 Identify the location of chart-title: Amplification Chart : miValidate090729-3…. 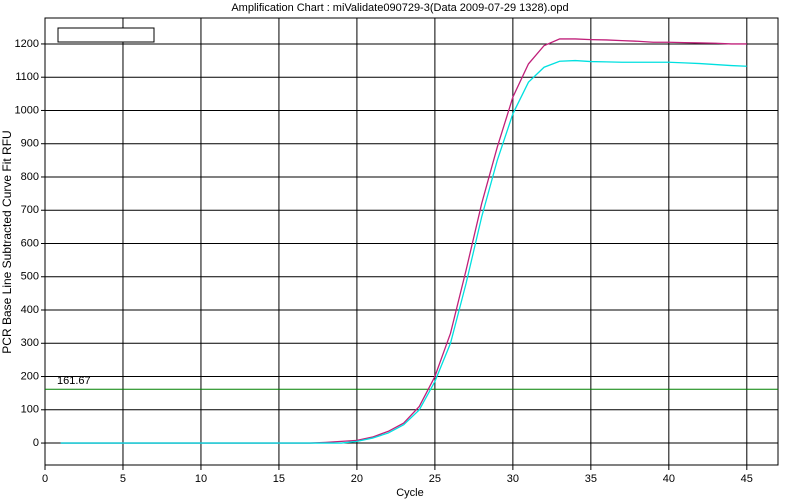
(399, 8).